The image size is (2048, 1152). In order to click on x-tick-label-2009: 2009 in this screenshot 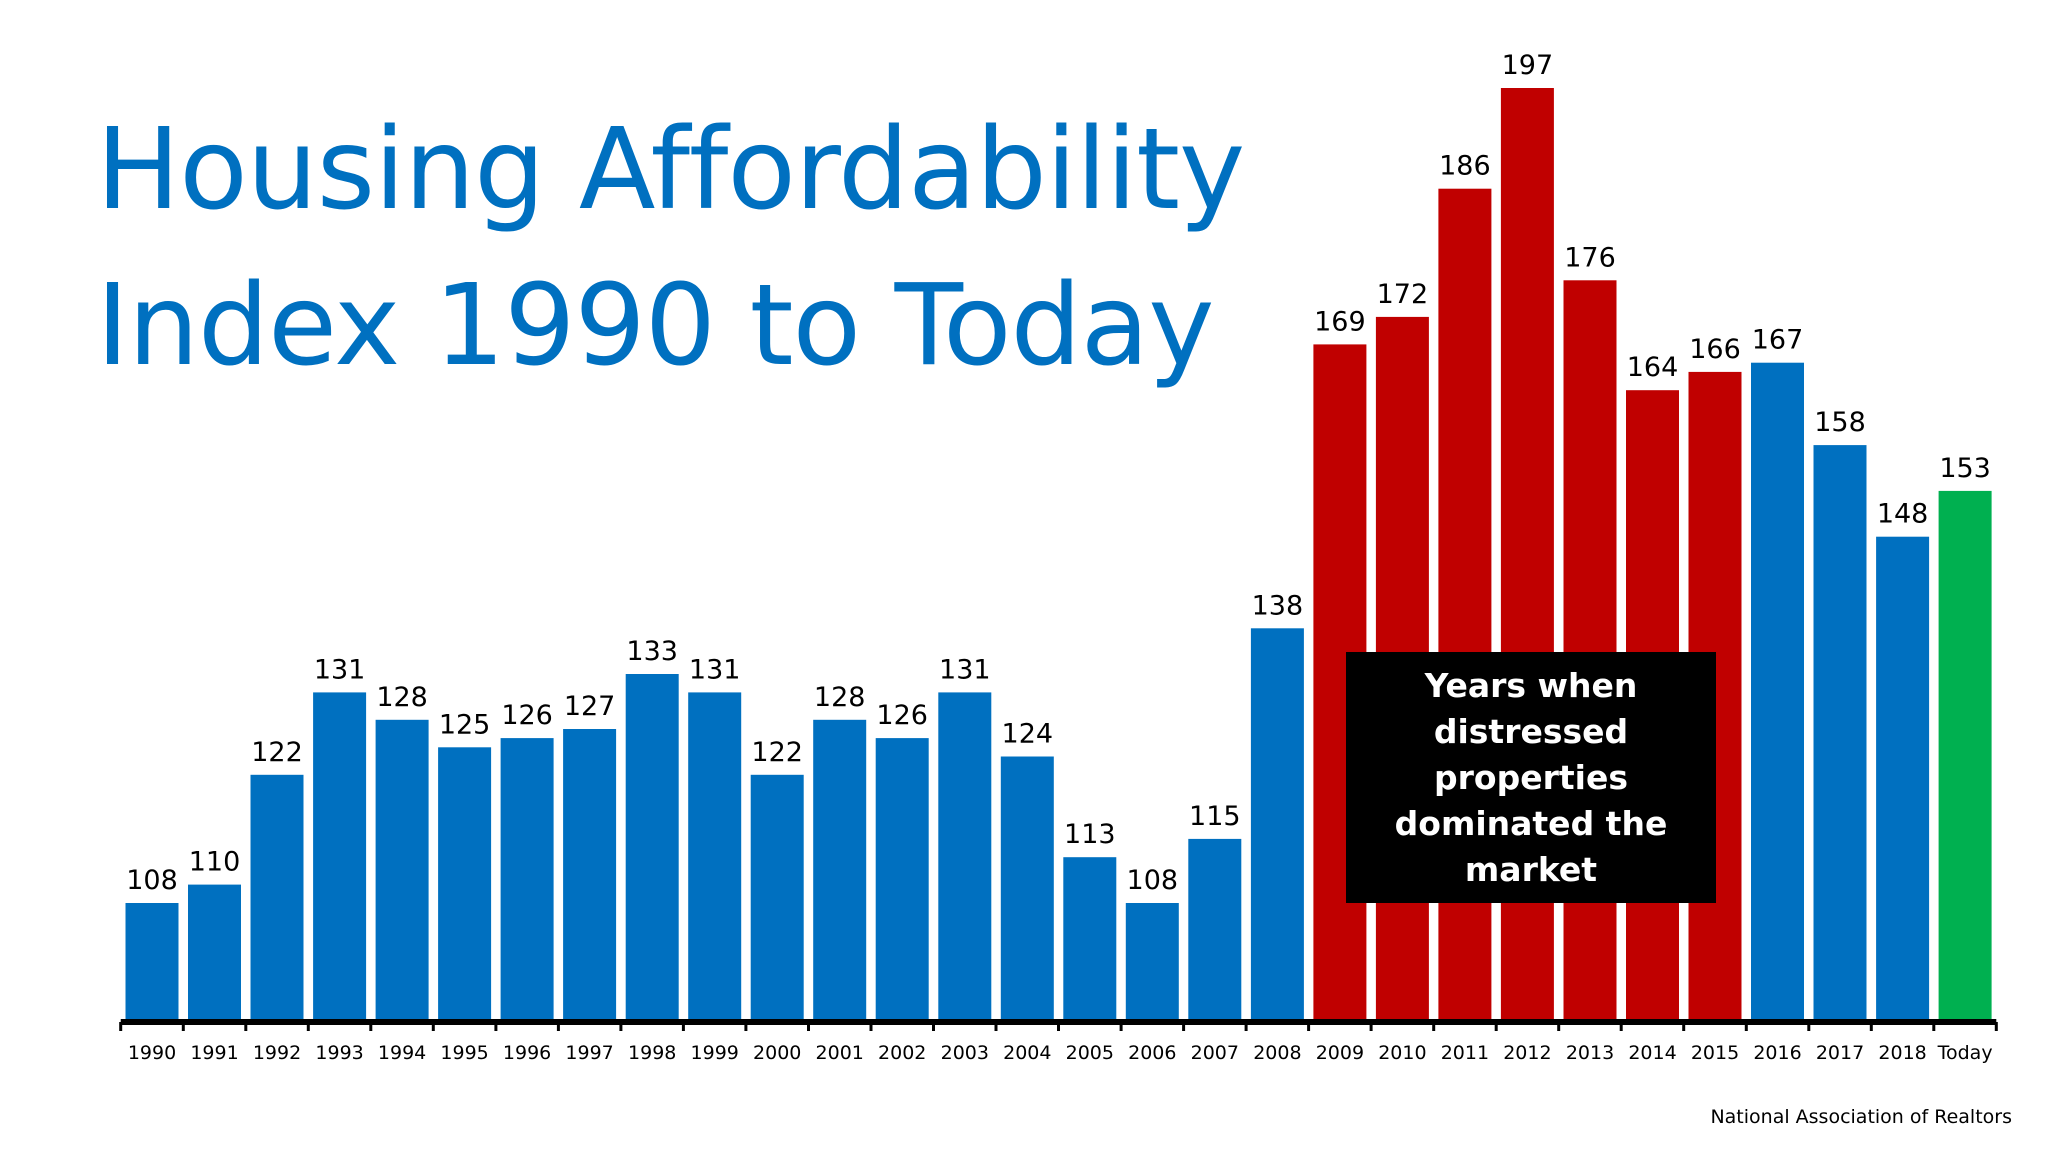, I will do `click(1340, 1053)`.